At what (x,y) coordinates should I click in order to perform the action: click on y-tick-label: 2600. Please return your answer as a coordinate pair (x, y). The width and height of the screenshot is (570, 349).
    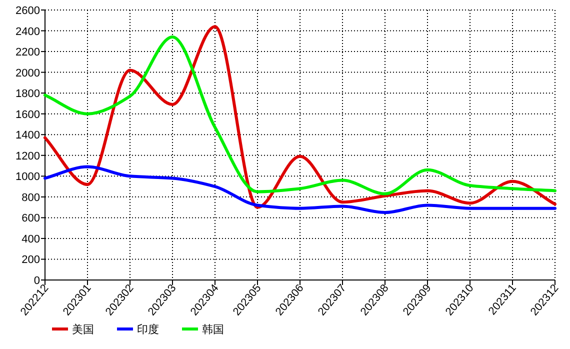
    Looking at the image, I should click on (28, 11).